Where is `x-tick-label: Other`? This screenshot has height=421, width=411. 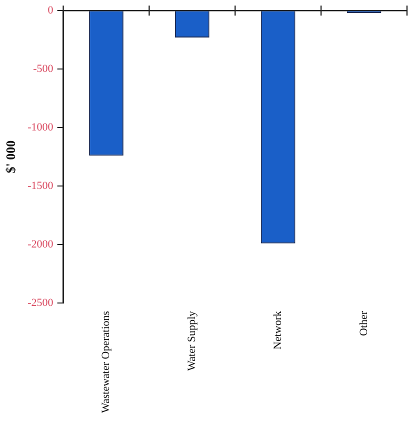
x-tick-label: Other is located at coordinates (364, 323).